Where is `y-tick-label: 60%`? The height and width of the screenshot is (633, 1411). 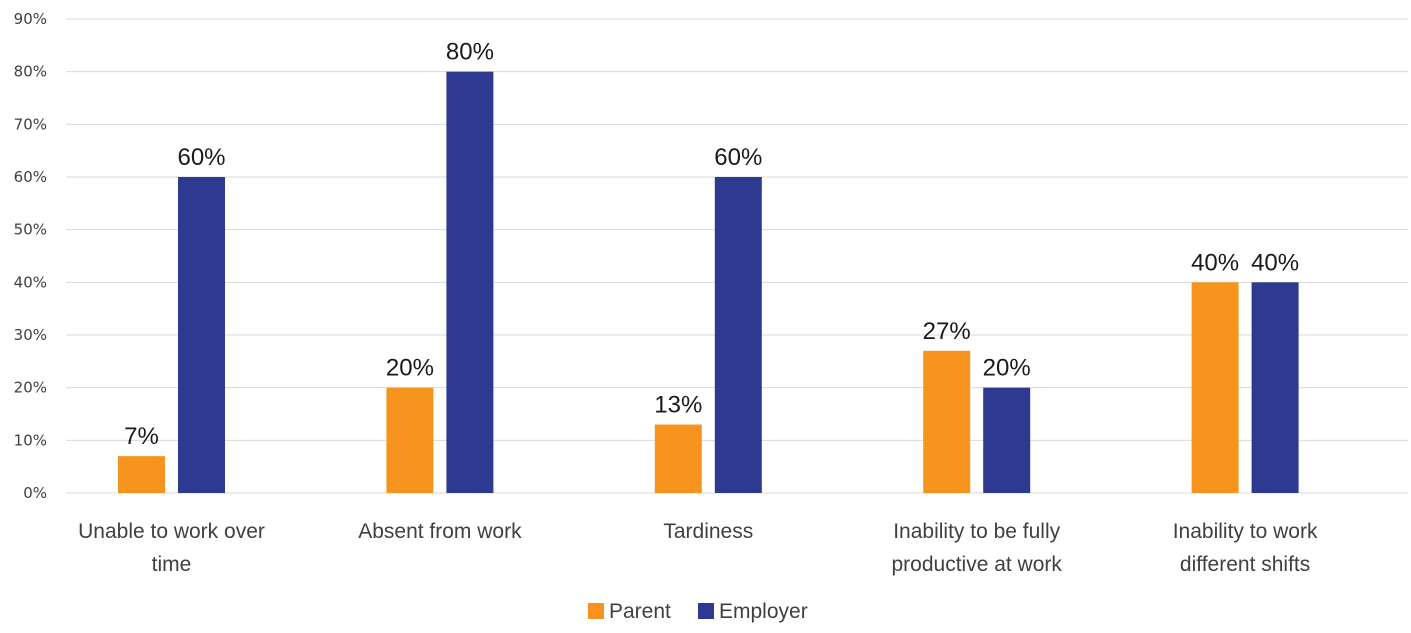
y-tick-label: 60% is located at coordinates (30, 177).